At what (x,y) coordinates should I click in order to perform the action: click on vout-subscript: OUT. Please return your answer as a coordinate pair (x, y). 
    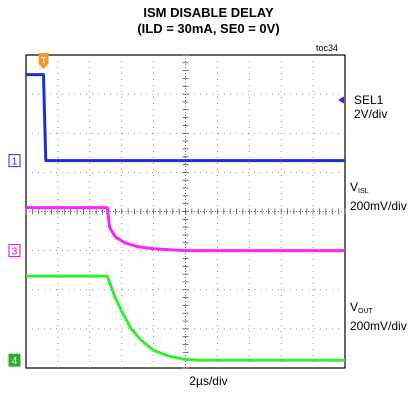
    Looking at the image, I should click on (365, 311).